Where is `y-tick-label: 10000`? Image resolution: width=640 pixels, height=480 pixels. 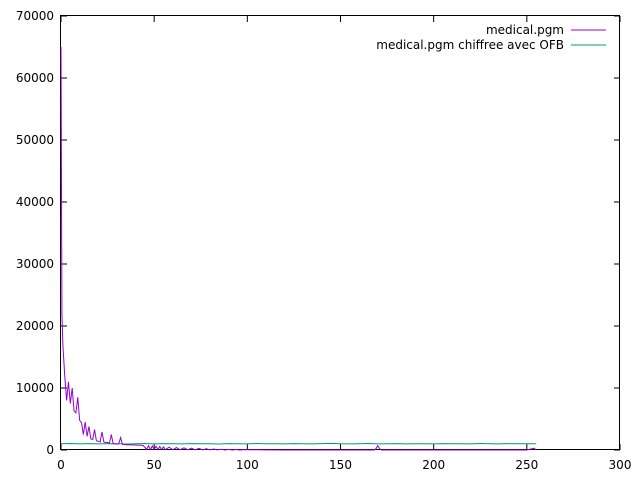
y-tick-label: 10000 is located at coordinates (35, 388).